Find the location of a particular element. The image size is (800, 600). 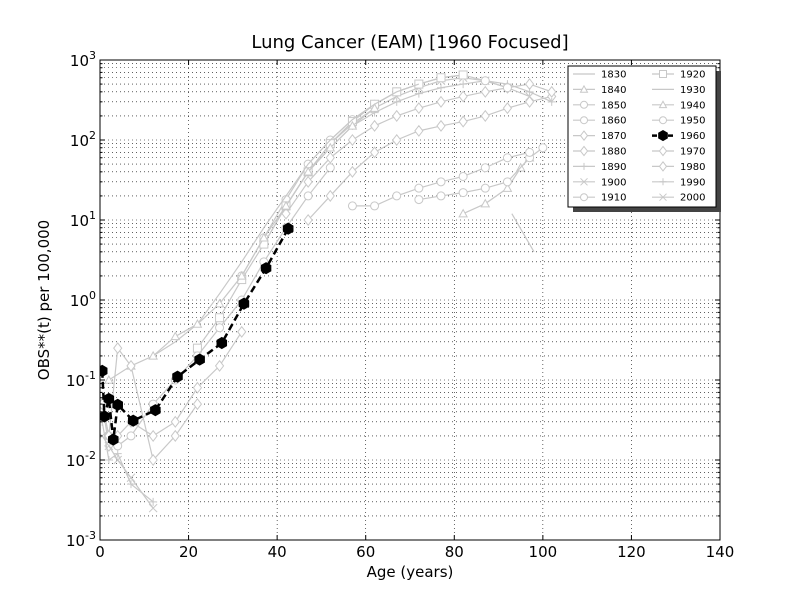

legend-label-1950: 1950 is located at coordinates (692, 121).